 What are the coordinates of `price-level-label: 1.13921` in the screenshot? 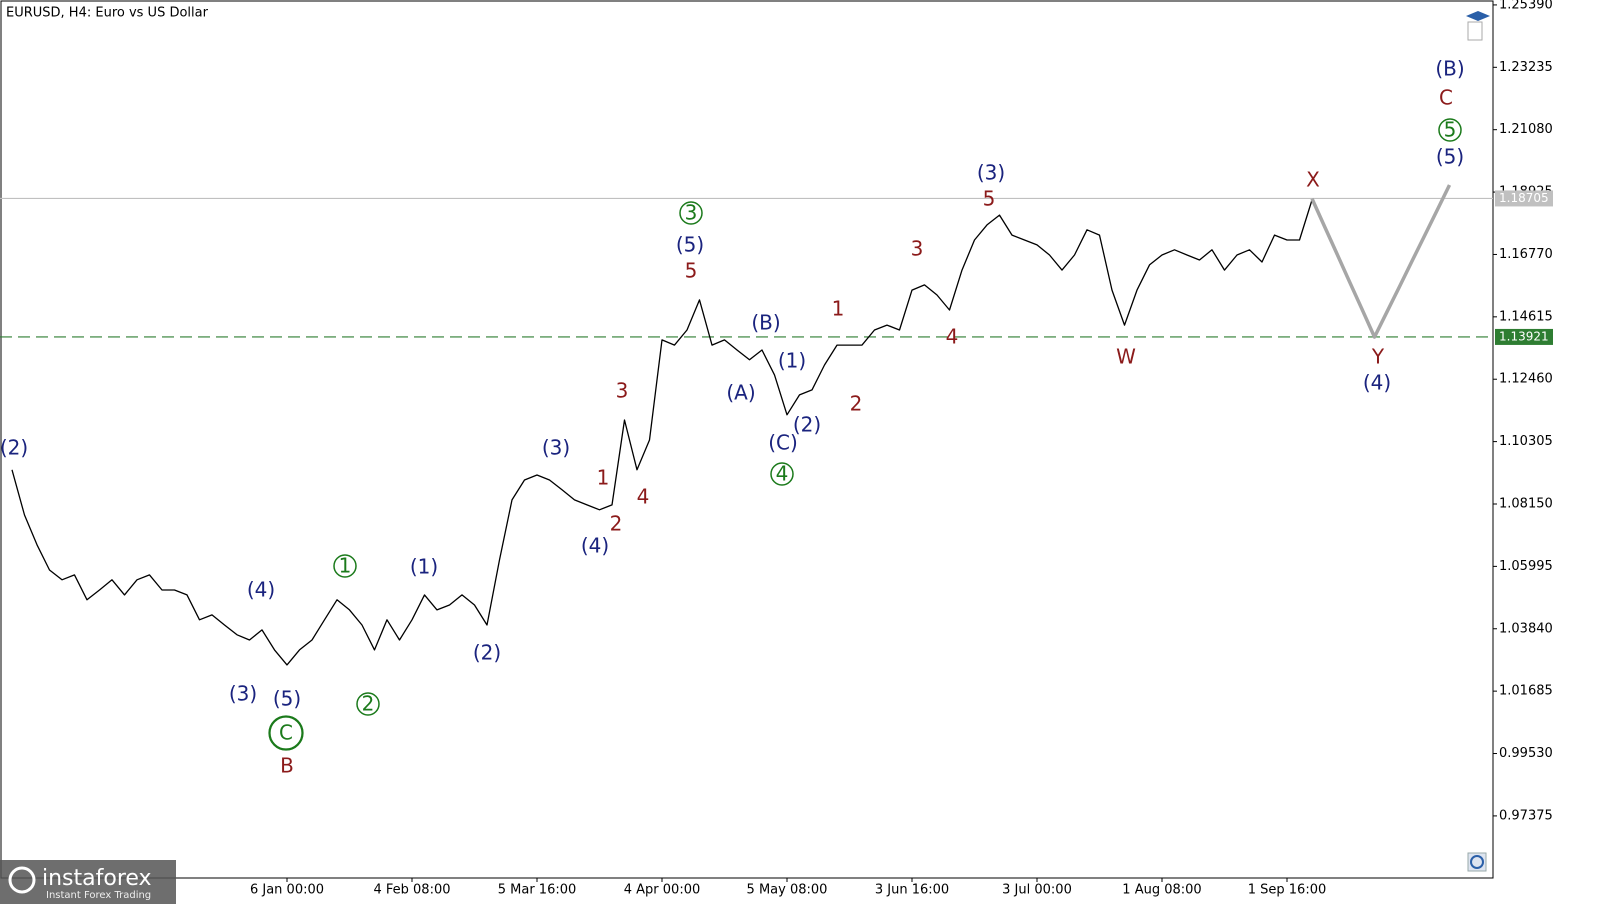 It's located at (1524, 336).